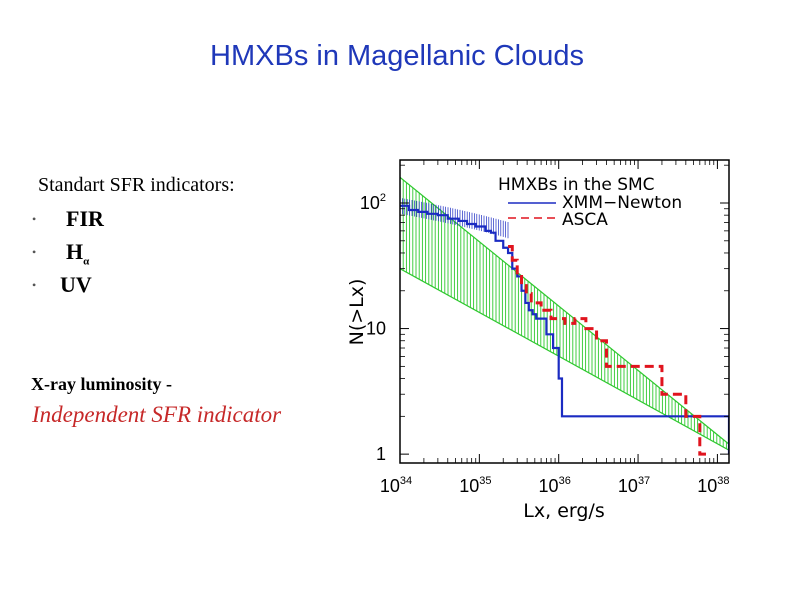 Image resolution: width=794 pixels, height=595 pixels. Describe the element at coordinates (76, 284) in the screenshot. I see `bullet-label: UV` at that location.